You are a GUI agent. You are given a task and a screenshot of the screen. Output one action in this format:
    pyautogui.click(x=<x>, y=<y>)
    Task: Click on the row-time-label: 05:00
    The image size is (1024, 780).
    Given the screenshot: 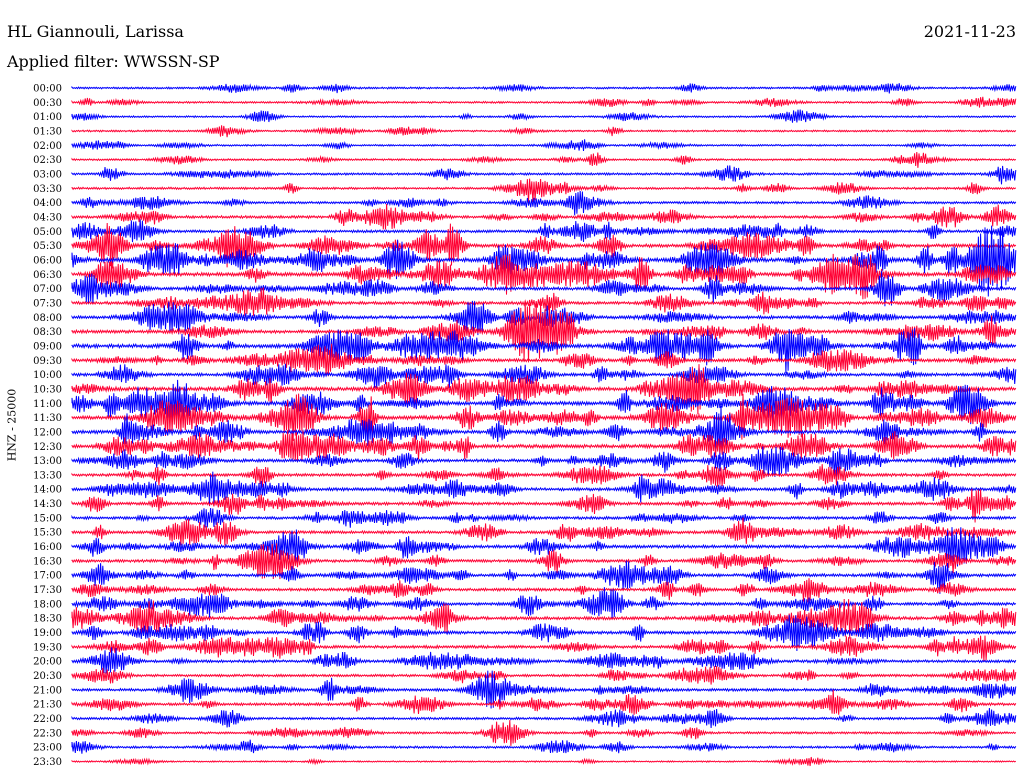 What is the action you would take?
    pyautogui.click(x=47, y=232)
    